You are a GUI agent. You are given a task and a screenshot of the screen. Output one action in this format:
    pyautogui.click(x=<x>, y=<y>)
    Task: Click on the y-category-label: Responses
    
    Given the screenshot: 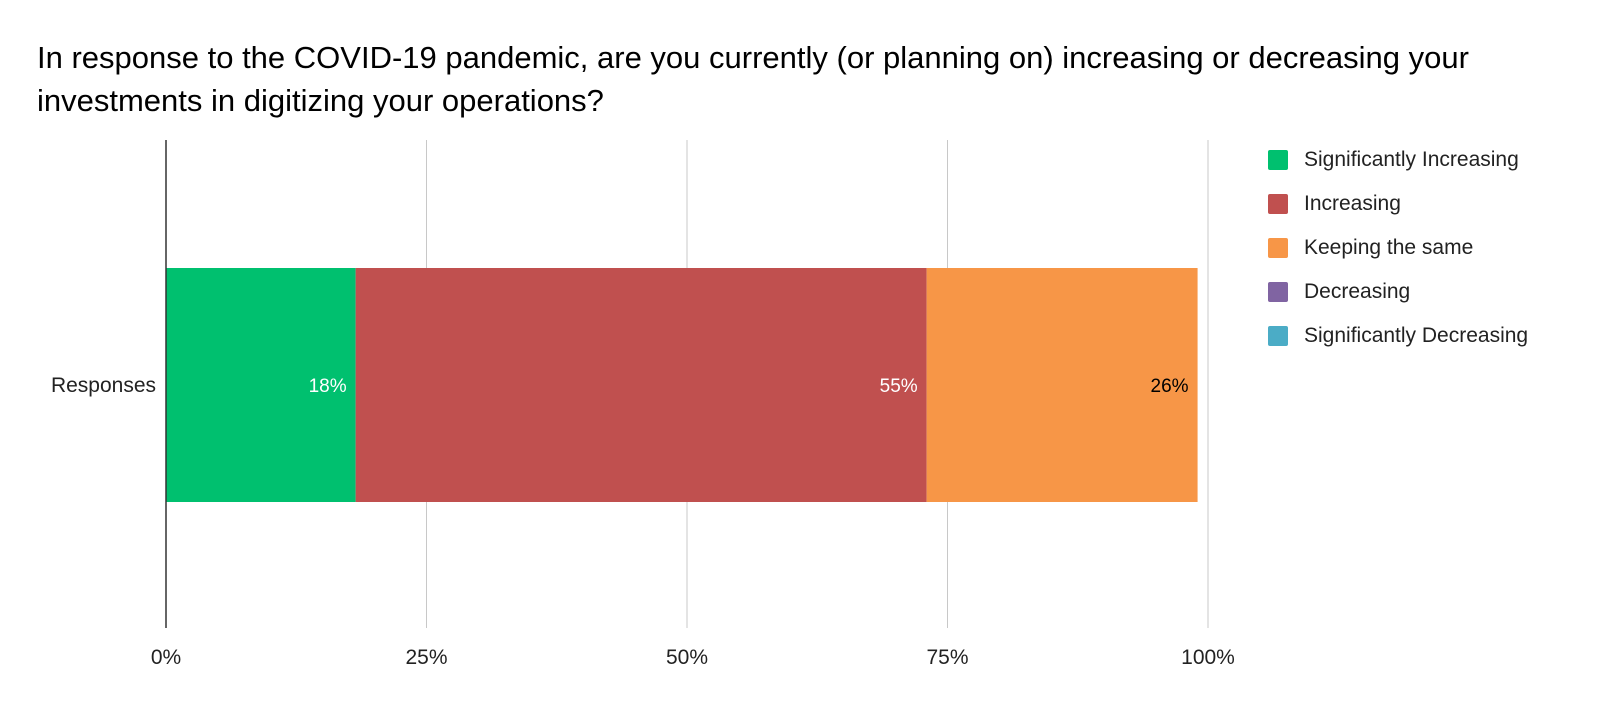 What is the action you would take?
    pyautogui.click(x=103, y=385)
    